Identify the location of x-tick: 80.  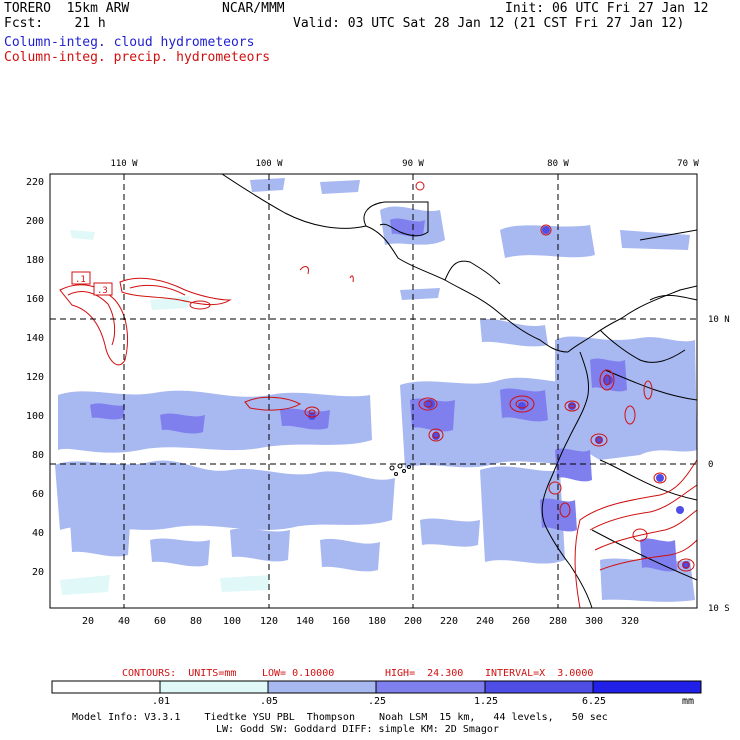
(196, 621).